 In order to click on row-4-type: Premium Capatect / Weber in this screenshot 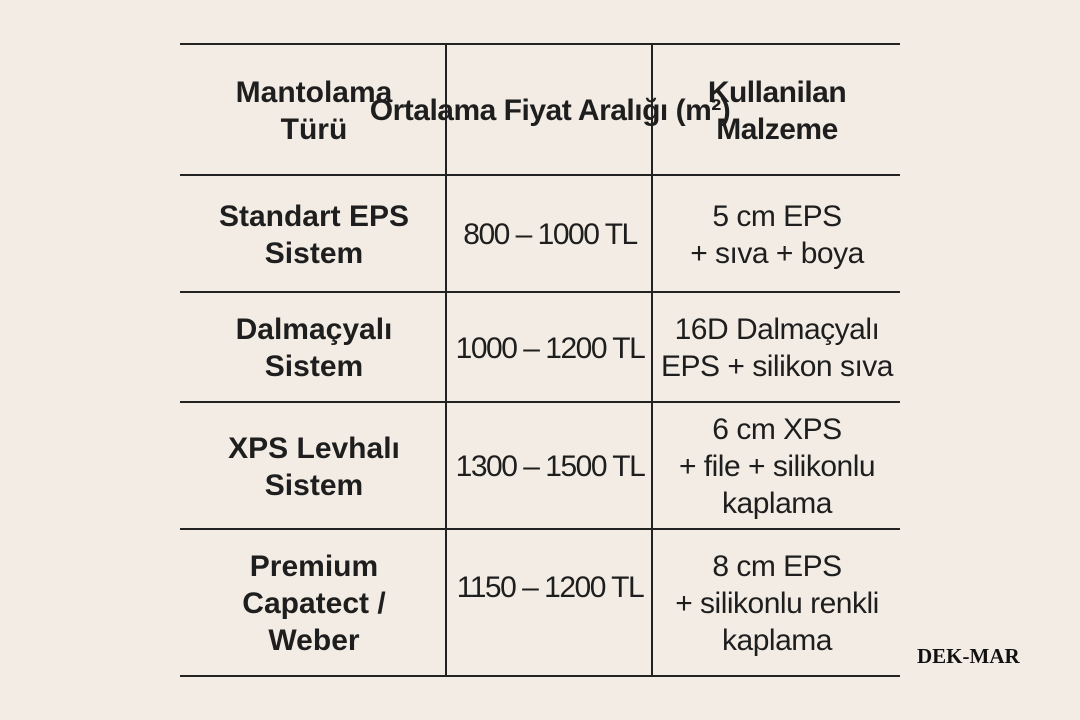, I will do `click(314, 603)`.